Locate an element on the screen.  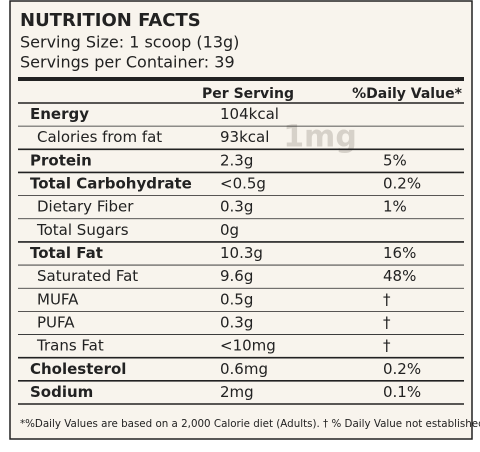
sub-nutrient-label: Saturated Fat is located at coordinates (87, 276).